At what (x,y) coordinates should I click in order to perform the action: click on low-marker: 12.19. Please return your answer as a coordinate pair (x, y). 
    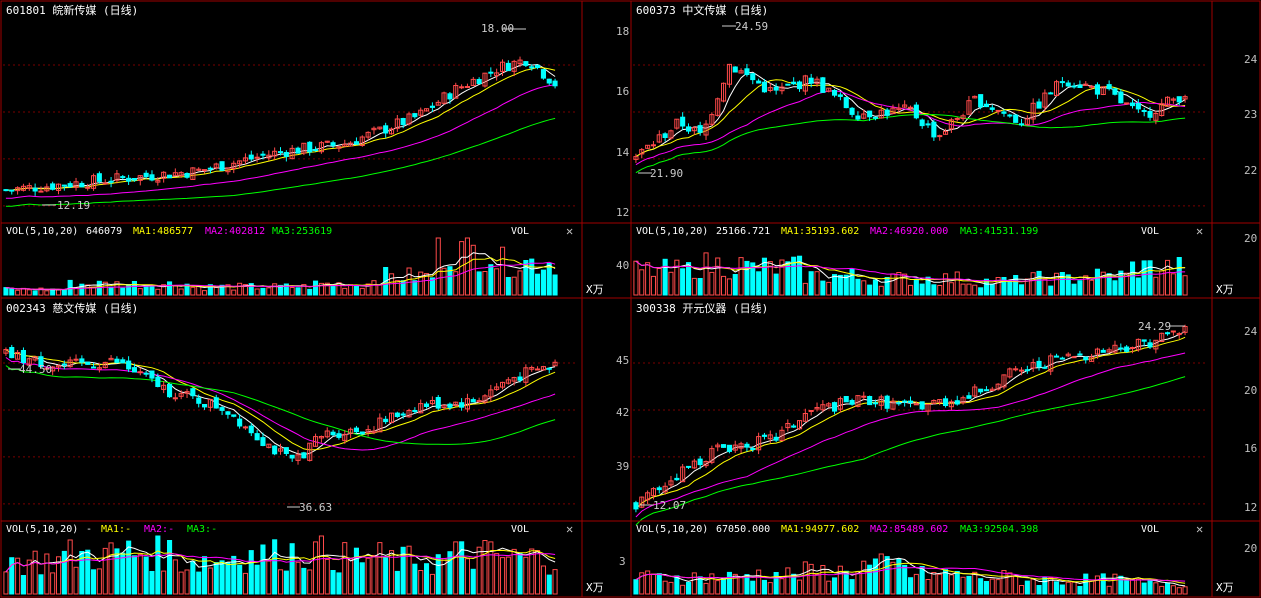
    Looking at the image, I should click on (66, 205).